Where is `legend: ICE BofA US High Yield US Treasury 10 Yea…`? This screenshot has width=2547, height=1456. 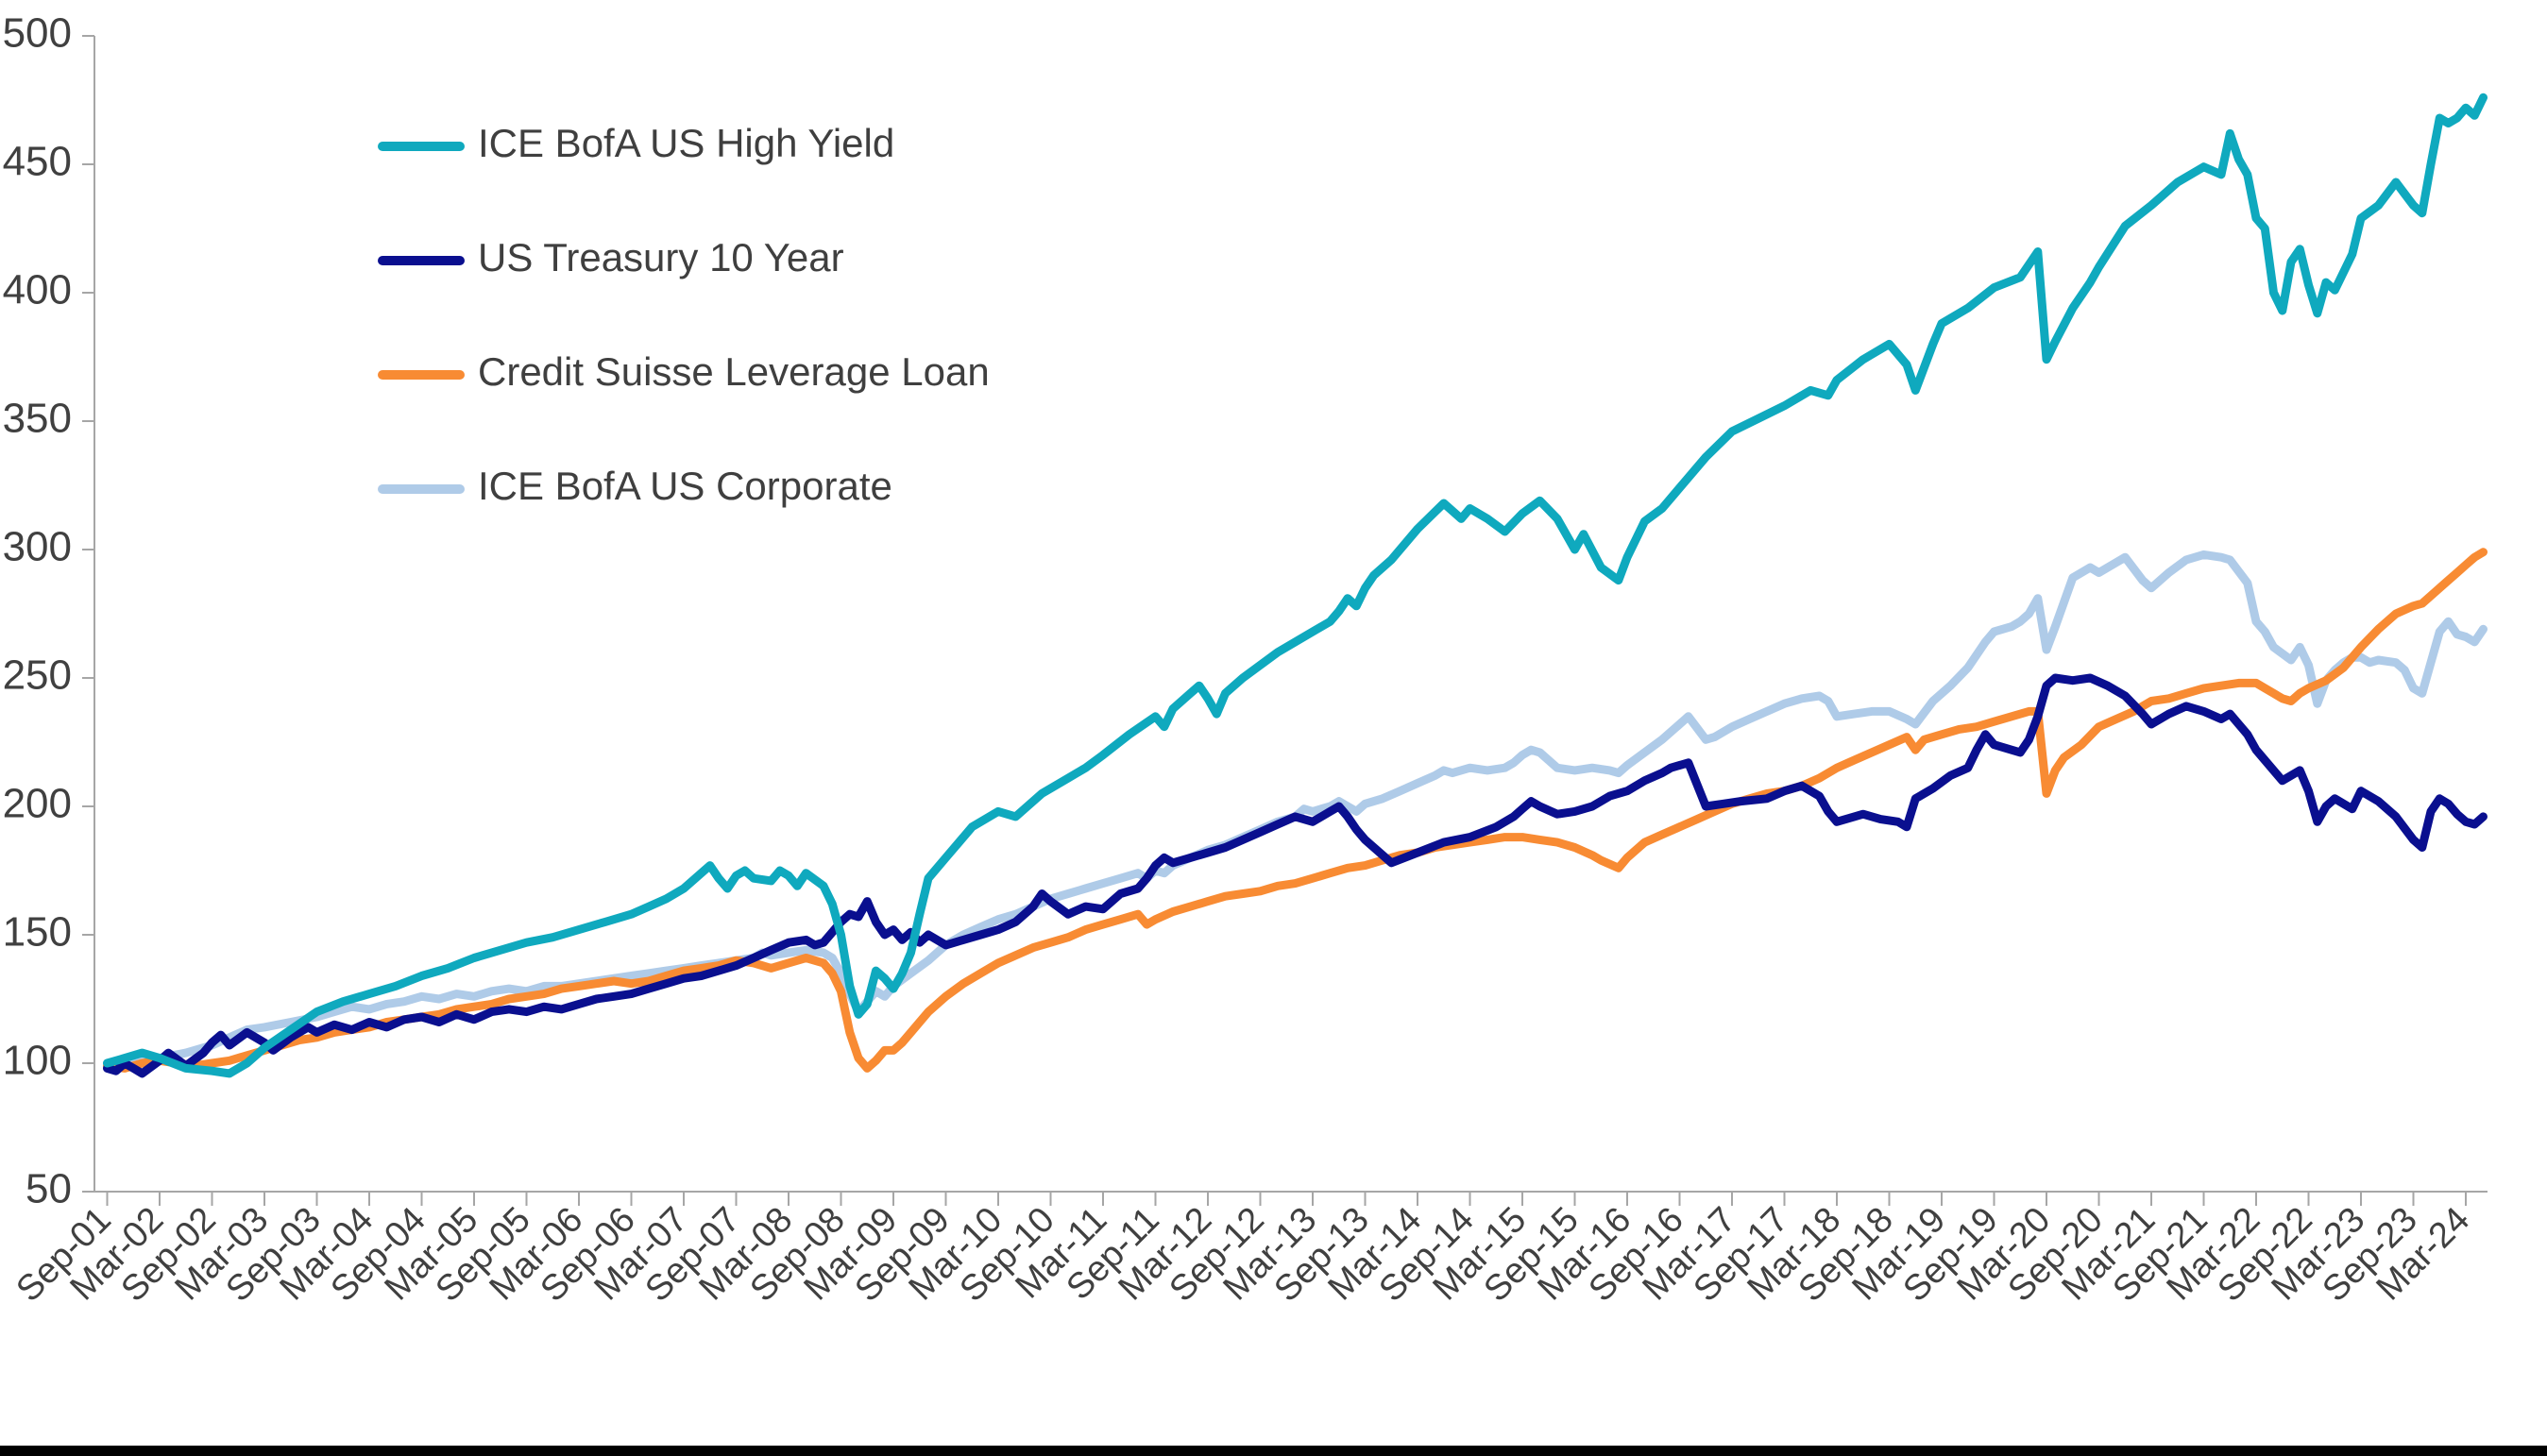 legend: ICE BofA US High Yield US Treasury 10 Yea… is located at coordinates (684, 314).